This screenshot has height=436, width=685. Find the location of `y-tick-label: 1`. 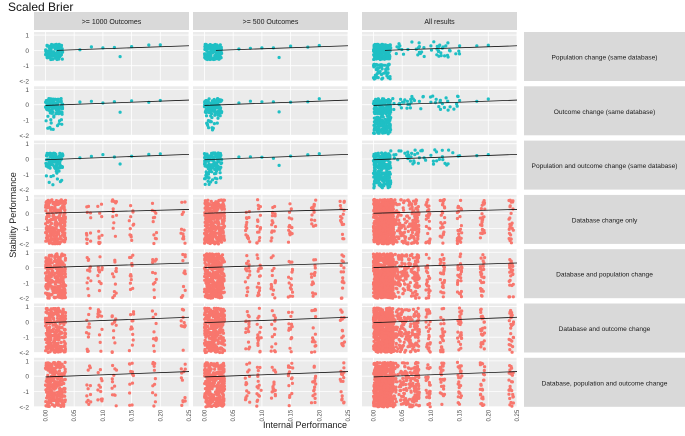

y-tick-label: 1 is located at coordinates (27, 144).